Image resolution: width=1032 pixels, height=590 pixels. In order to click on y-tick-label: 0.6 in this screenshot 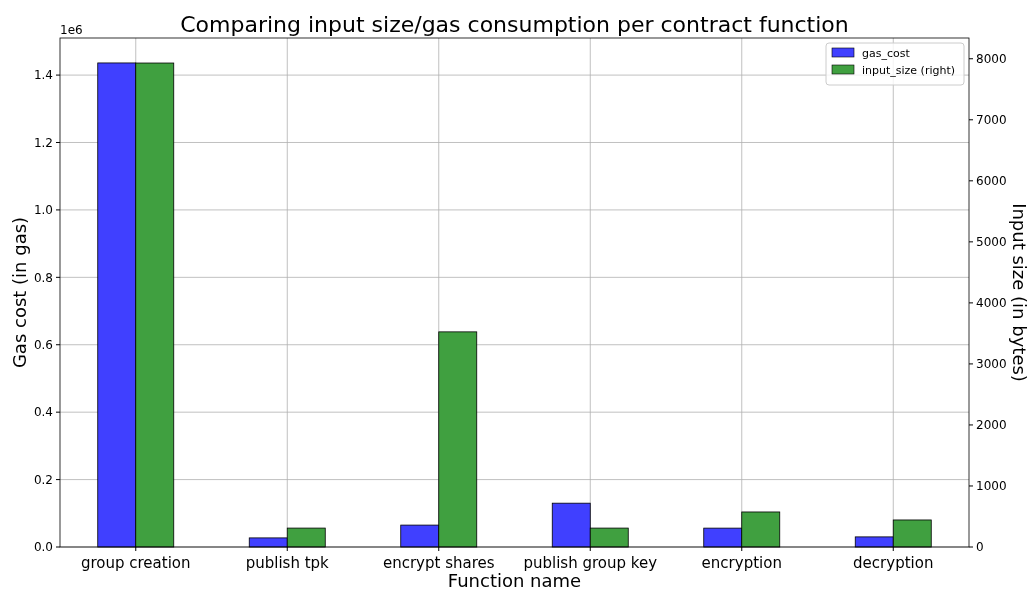, I will do `click(43, 344)`.